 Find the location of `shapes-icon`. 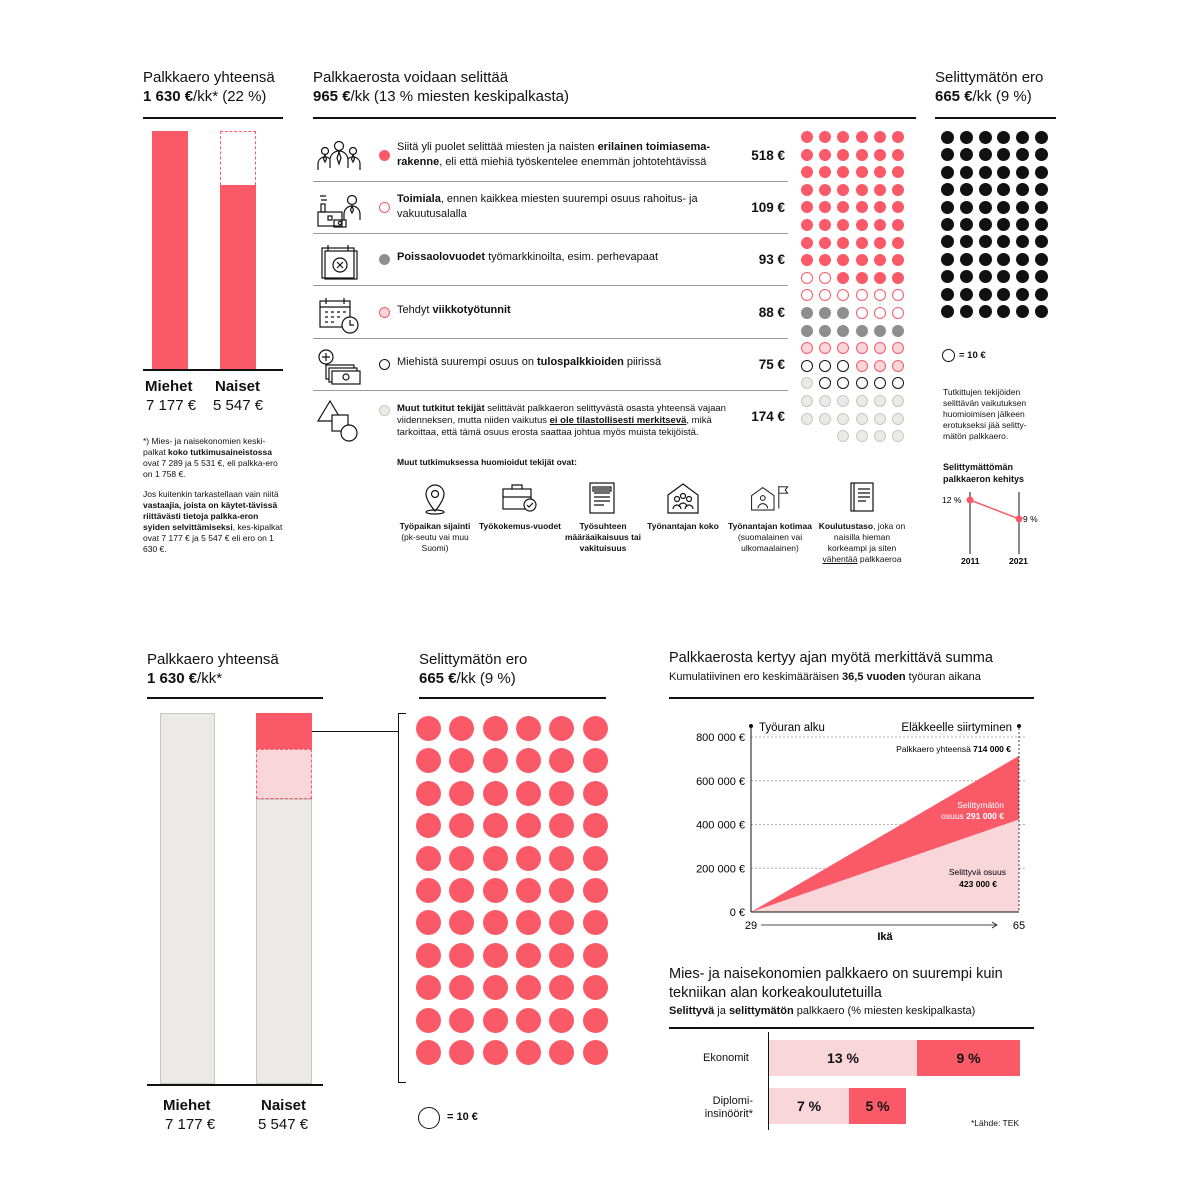

shapes-icon is located at coordinates (339, 424).